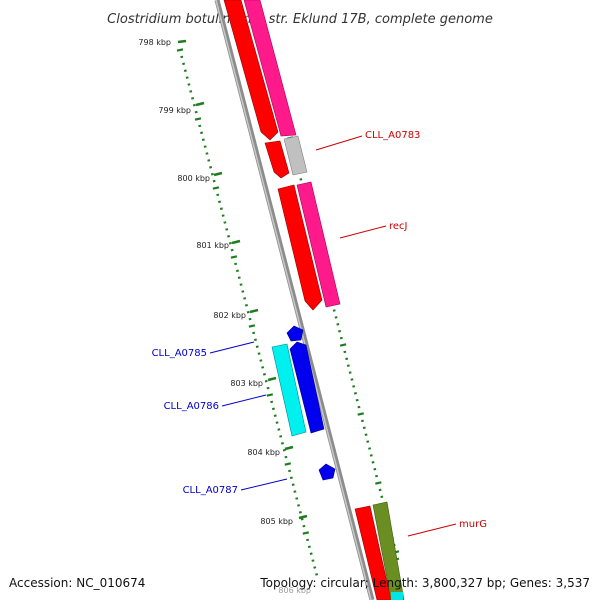 The width and height of the screenshot is (600, 600). Describe the element at coordinates (327, 472) in the screenshot. I see `cds-feature-blue` at that location.